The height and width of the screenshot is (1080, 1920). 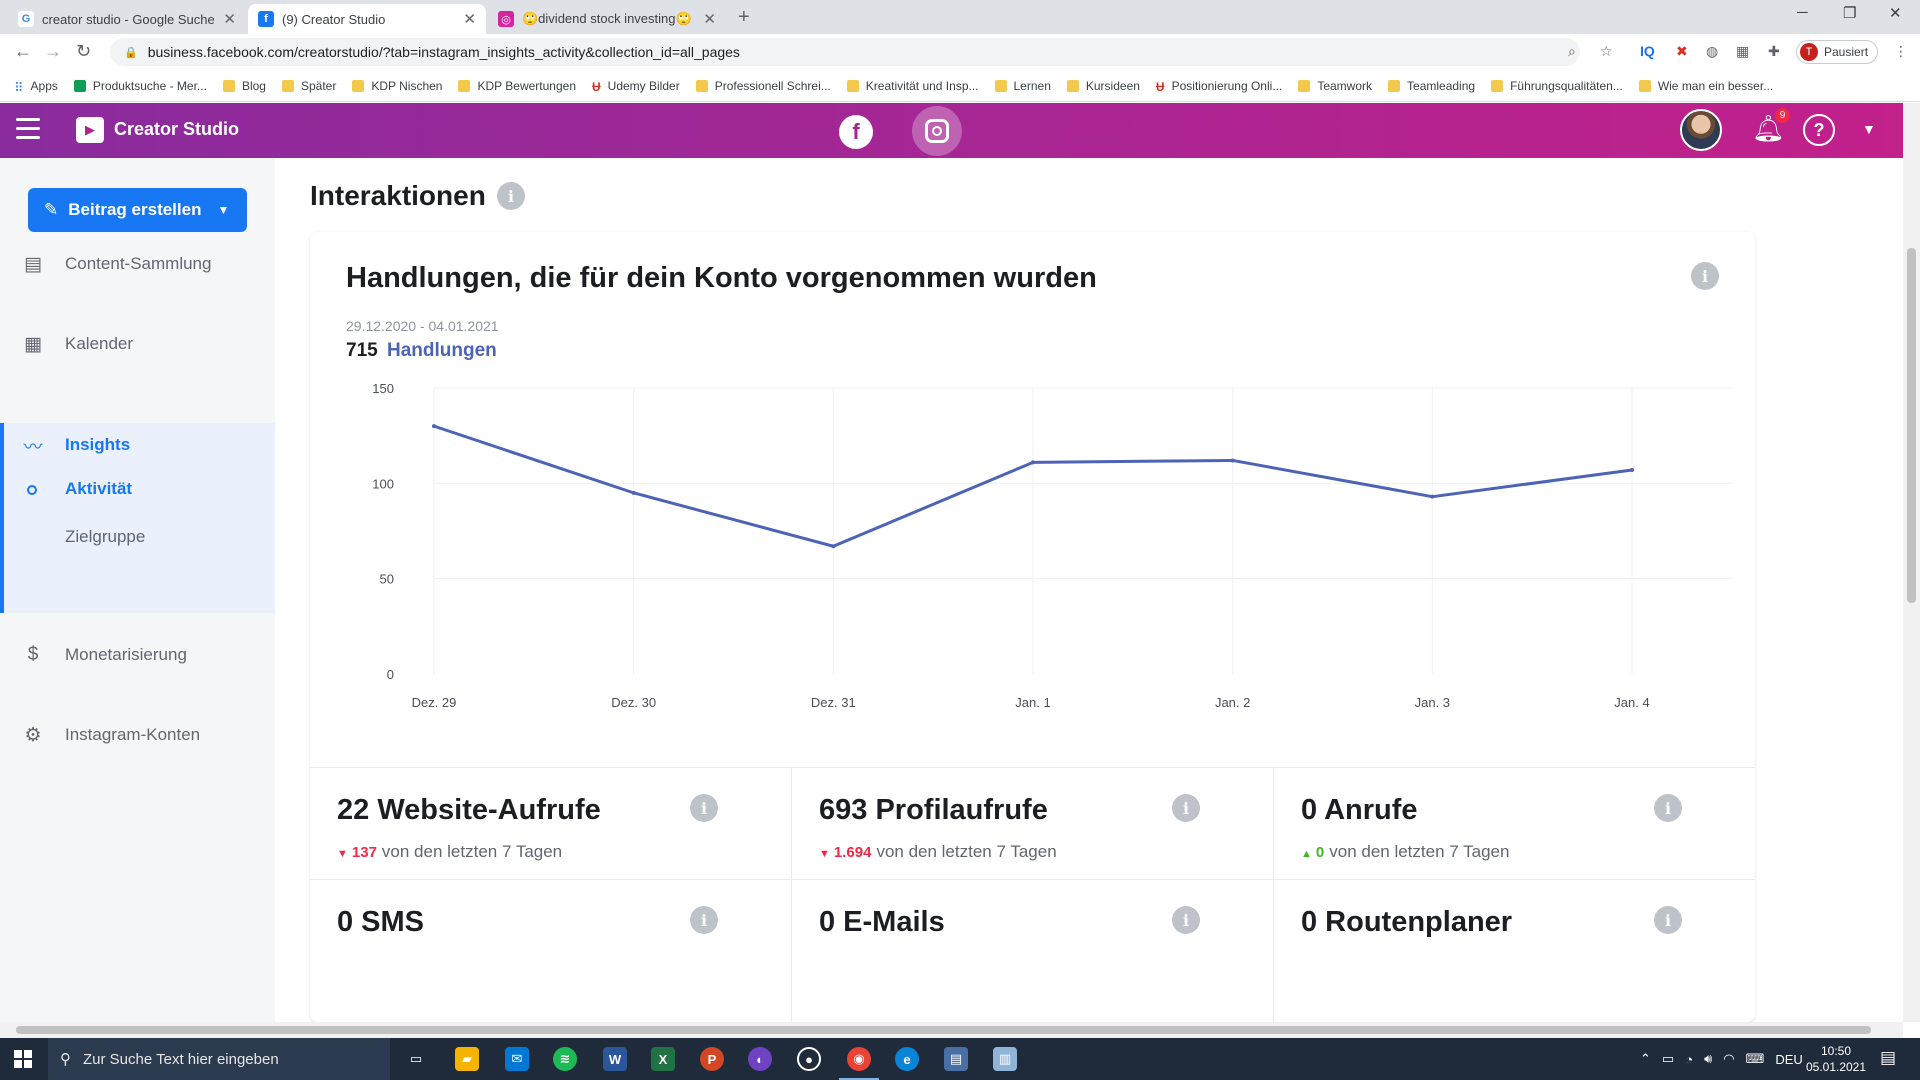 I want to click on bookmark-item: Ʉ Udemy Bilder, so click(x=636, y=86).